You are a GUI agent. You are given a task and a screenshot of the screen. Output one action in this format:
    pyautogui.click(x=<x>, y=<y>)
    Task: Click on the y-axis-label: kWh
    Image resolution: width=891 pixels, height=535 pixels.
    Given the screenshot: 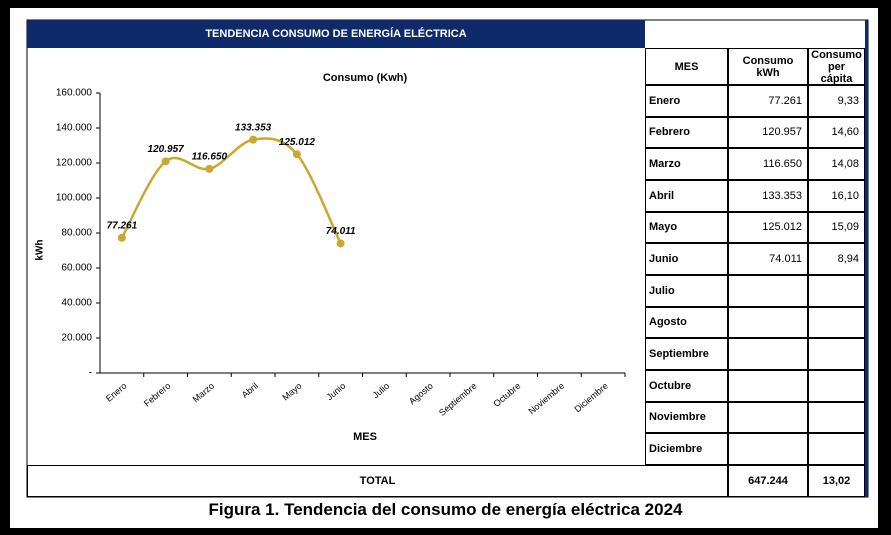 What is the action you would take?
    pyautogui.click(x=40, y=249)
    